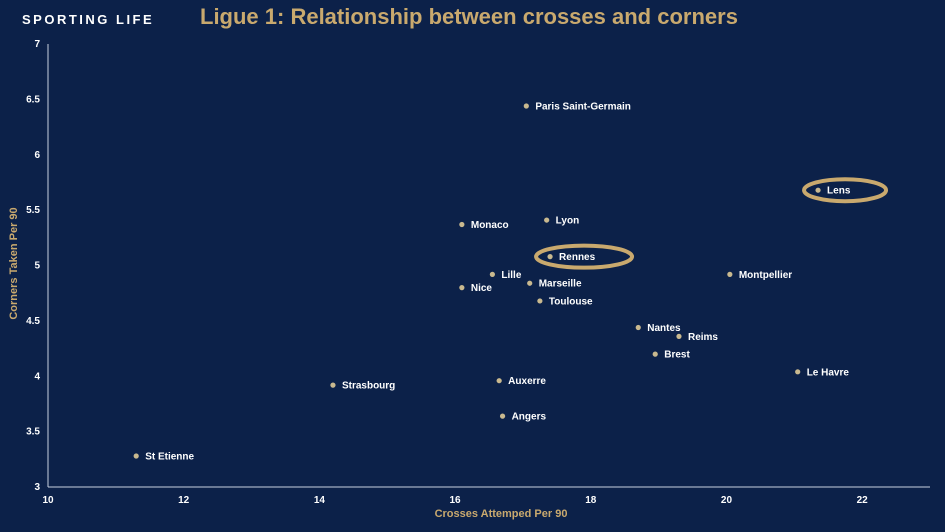 The image size is (945, 532). What do you see at coordinates (37, 44) in the screenshot?
I see `y-tick-label: 7` at bounding box center [37, 44].